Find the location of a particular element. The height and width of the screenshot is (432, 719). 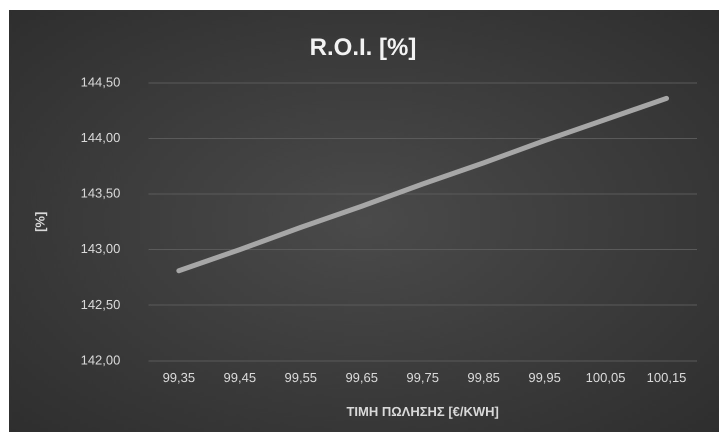

x-tick-label: 100,05 is located at coordinates (606, 378).